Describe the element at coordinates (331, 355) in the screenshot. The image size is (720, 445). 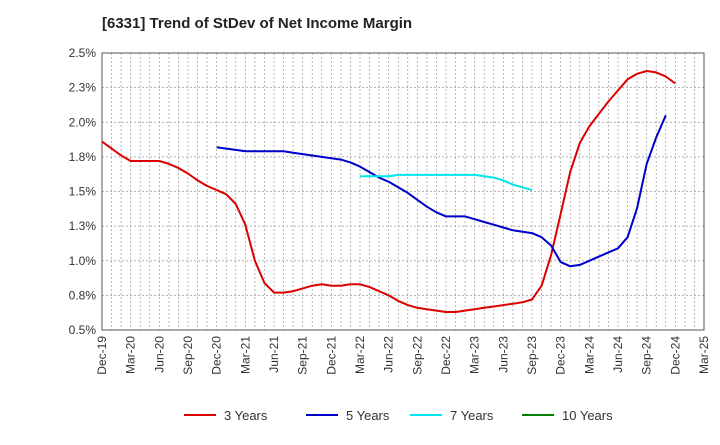
I see `x-tick-label: Dec-21` at that location.